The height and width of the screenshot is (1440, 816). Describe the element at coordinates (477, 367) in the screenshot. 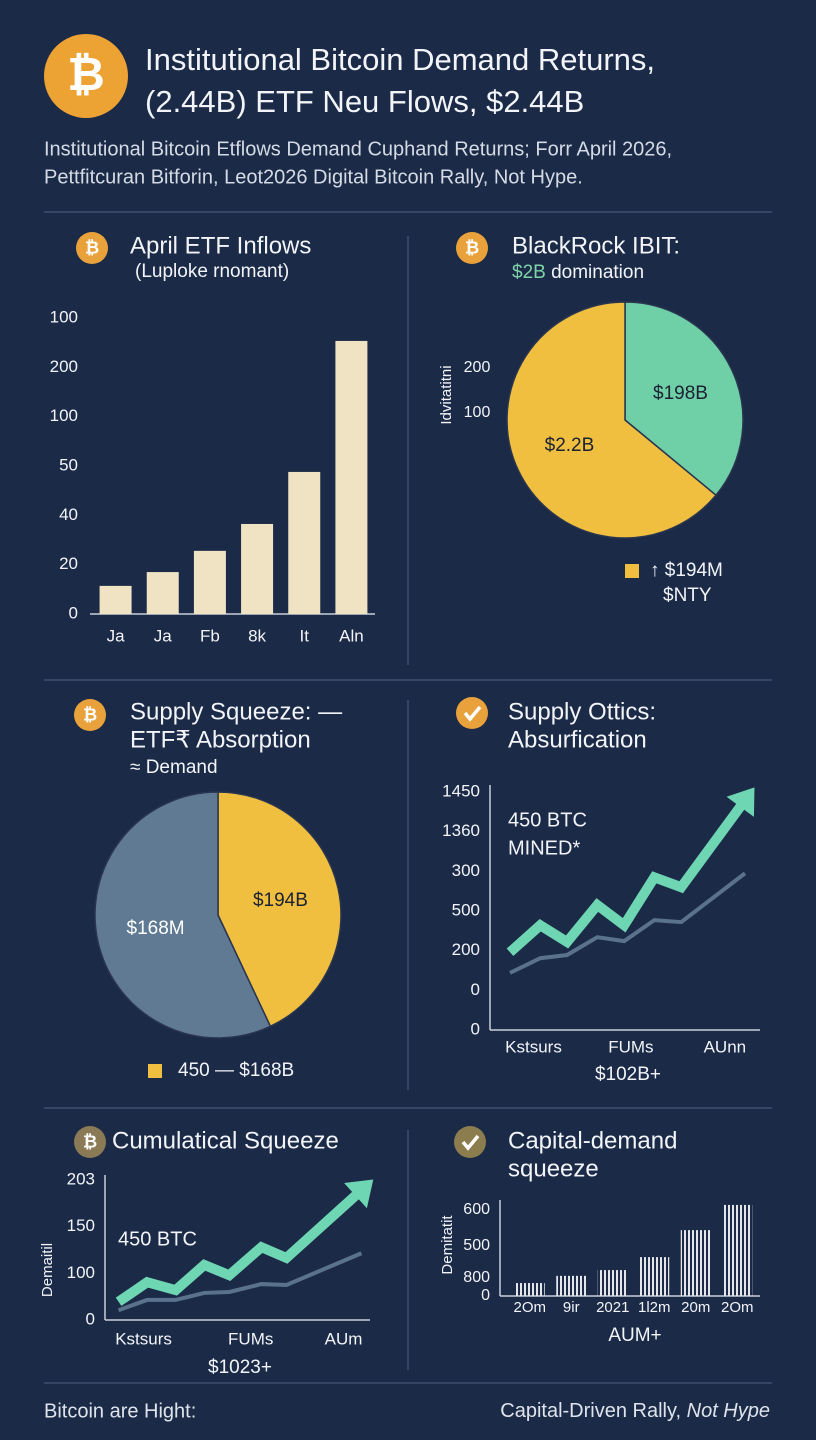

I see `side-label: 200` at that location.